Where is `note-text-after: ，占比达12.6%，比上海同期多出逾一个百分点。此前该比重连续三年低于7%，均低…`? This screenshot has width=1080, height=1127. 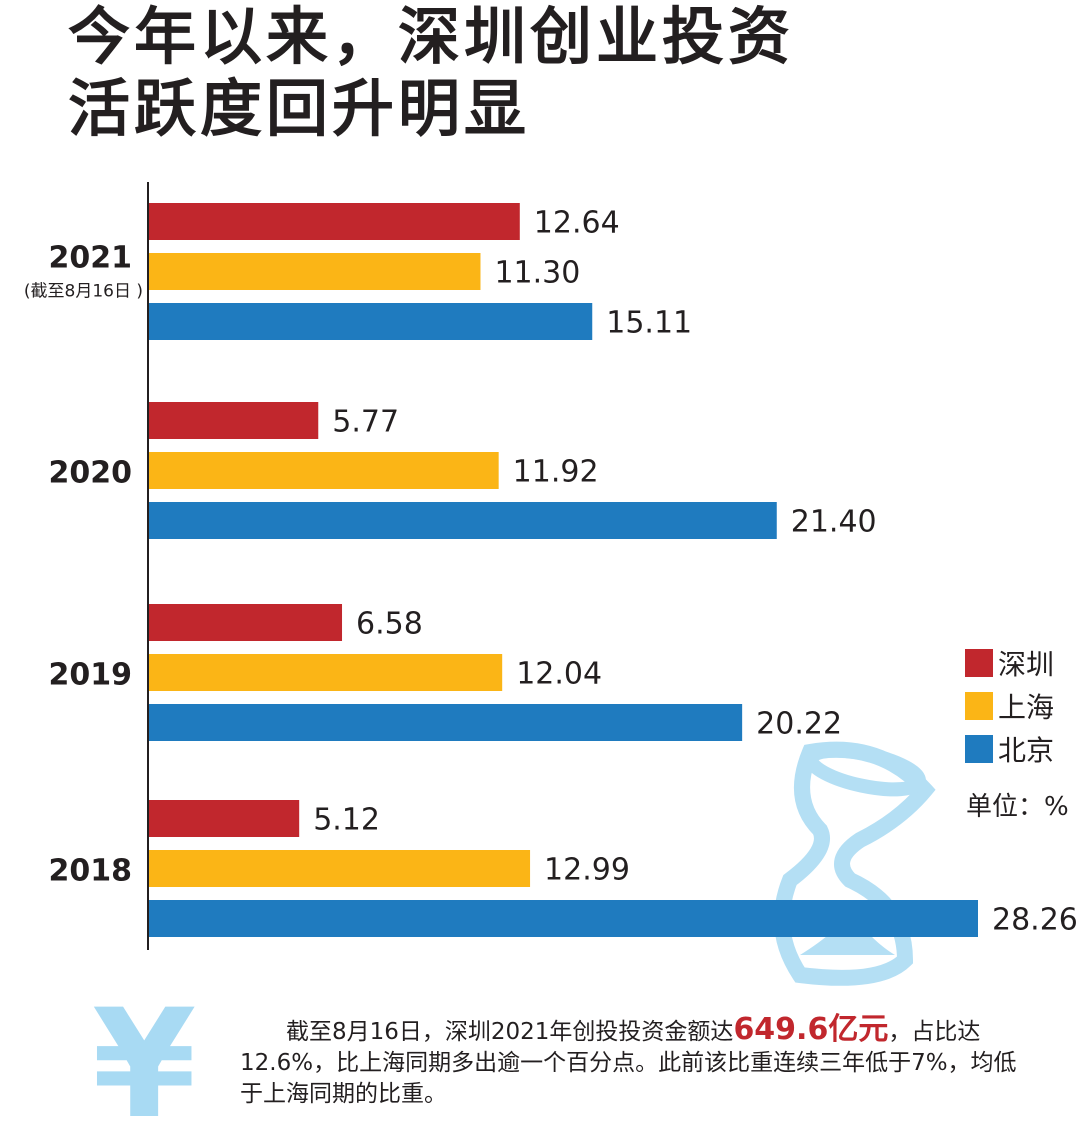
note-text-after: ，占比达12.6%，比上海同期多出逾一个百分点。此前该比重连续三年低于7%，均低… is located at coordinates (628, 1063).